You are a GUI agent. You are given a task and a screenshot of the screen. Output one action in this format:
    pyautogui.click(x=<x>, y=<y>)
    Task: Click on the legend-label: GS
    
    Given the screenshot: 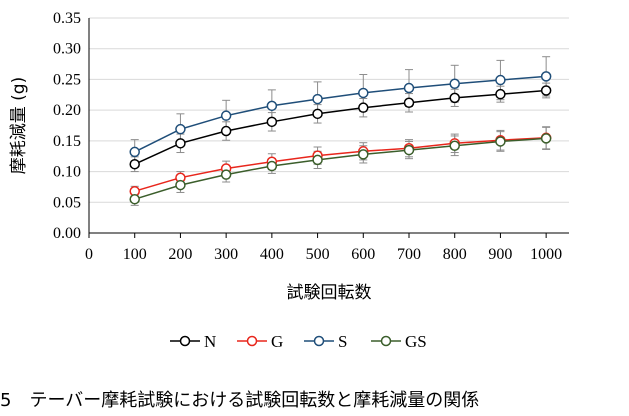 What is the action you would take?
    pyautogui.click(x=416, y=341)
    